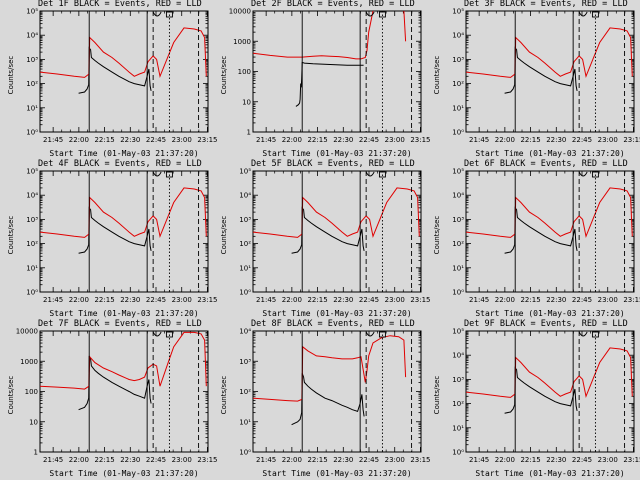 Image resolution: width=640 pixels, height=480 pixels. I want to click on chart-title: Det 6F BLACK = Events, RED = LLD, so click(546, 164).